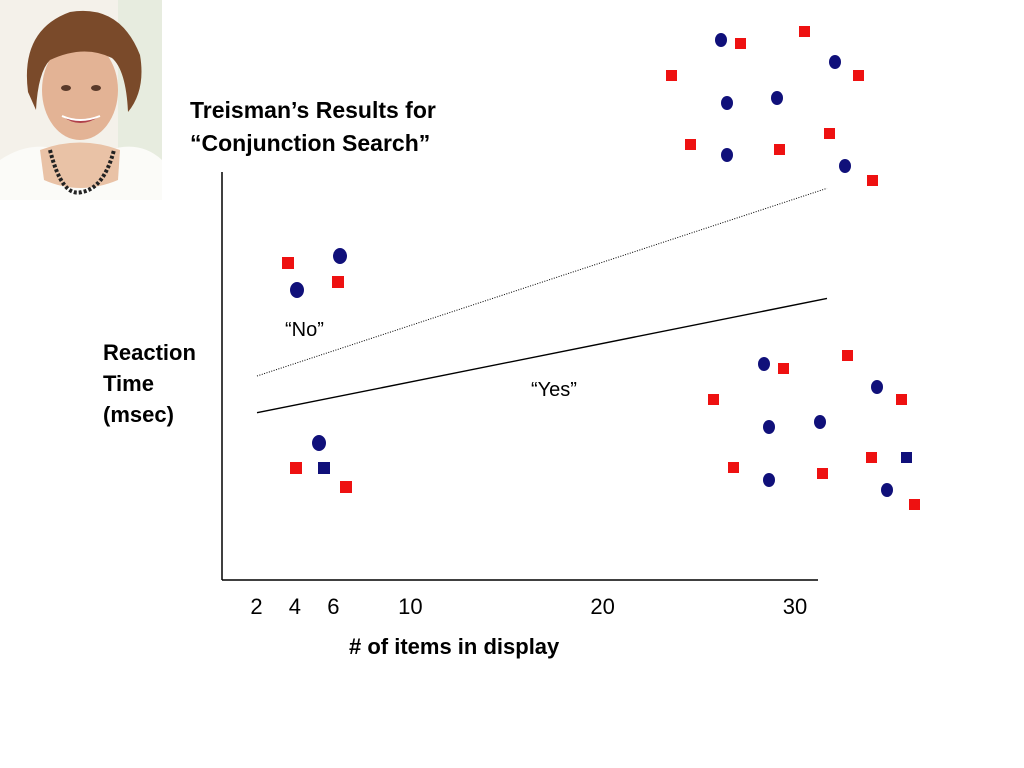 The height and width of the screenshot is (768, 1024). What do you see at coordinates (128, 383) in the screenshot?
I see `y-axis-label-line-2: Time` at bounding box center [128, 383].